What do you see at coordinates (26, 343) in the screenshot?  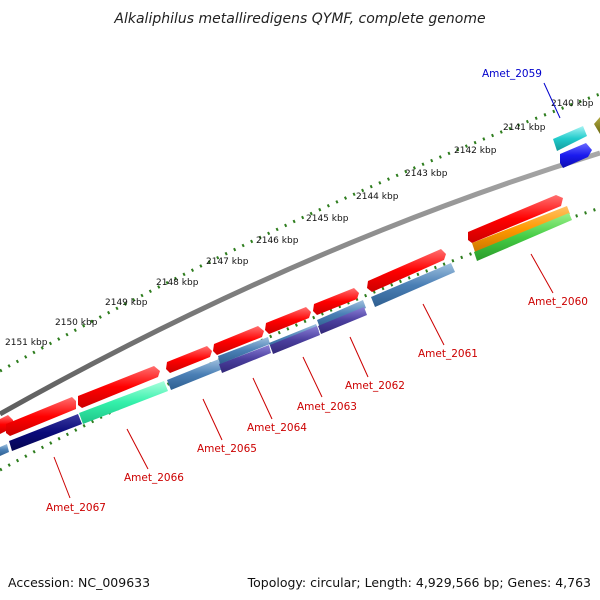 I see `tick-label: 2151 kbp` at bounding box center [26, 343].